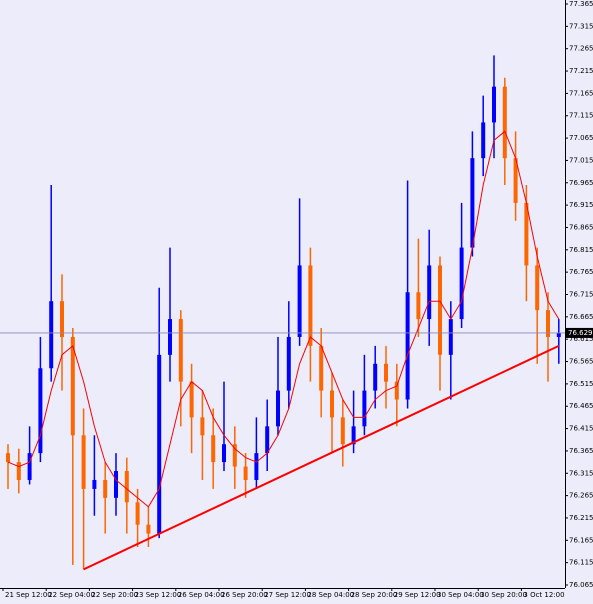  Describe the element at coordinates (581, 272) in the screenshot. I see `y-tick-label: 76.765` at that location.